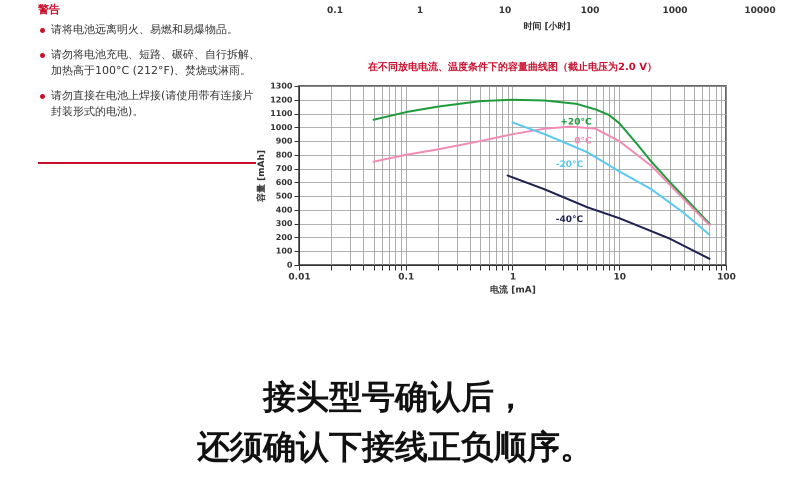 The width and height of the screenshot is (790, 481). Describe the element at coordinates (149, 30) in the screenshot. I see `text: 请将电池远离明火、易燃和易爆物品。` at that location.